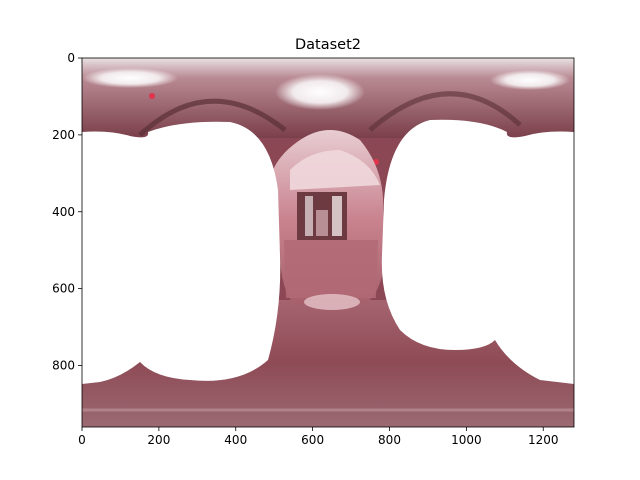 The image size is (640, 480). I want to click on chart-title: Dataset2, so click(328, 45).